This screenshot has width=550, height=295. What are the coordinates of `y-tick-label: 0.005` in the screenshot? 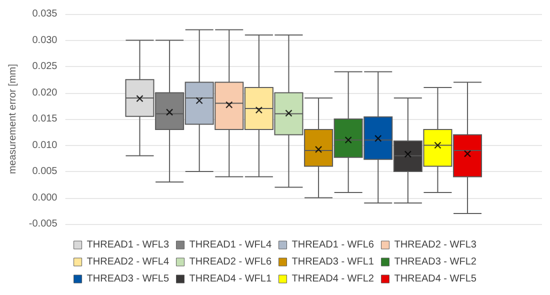 It's located at (45, 171).